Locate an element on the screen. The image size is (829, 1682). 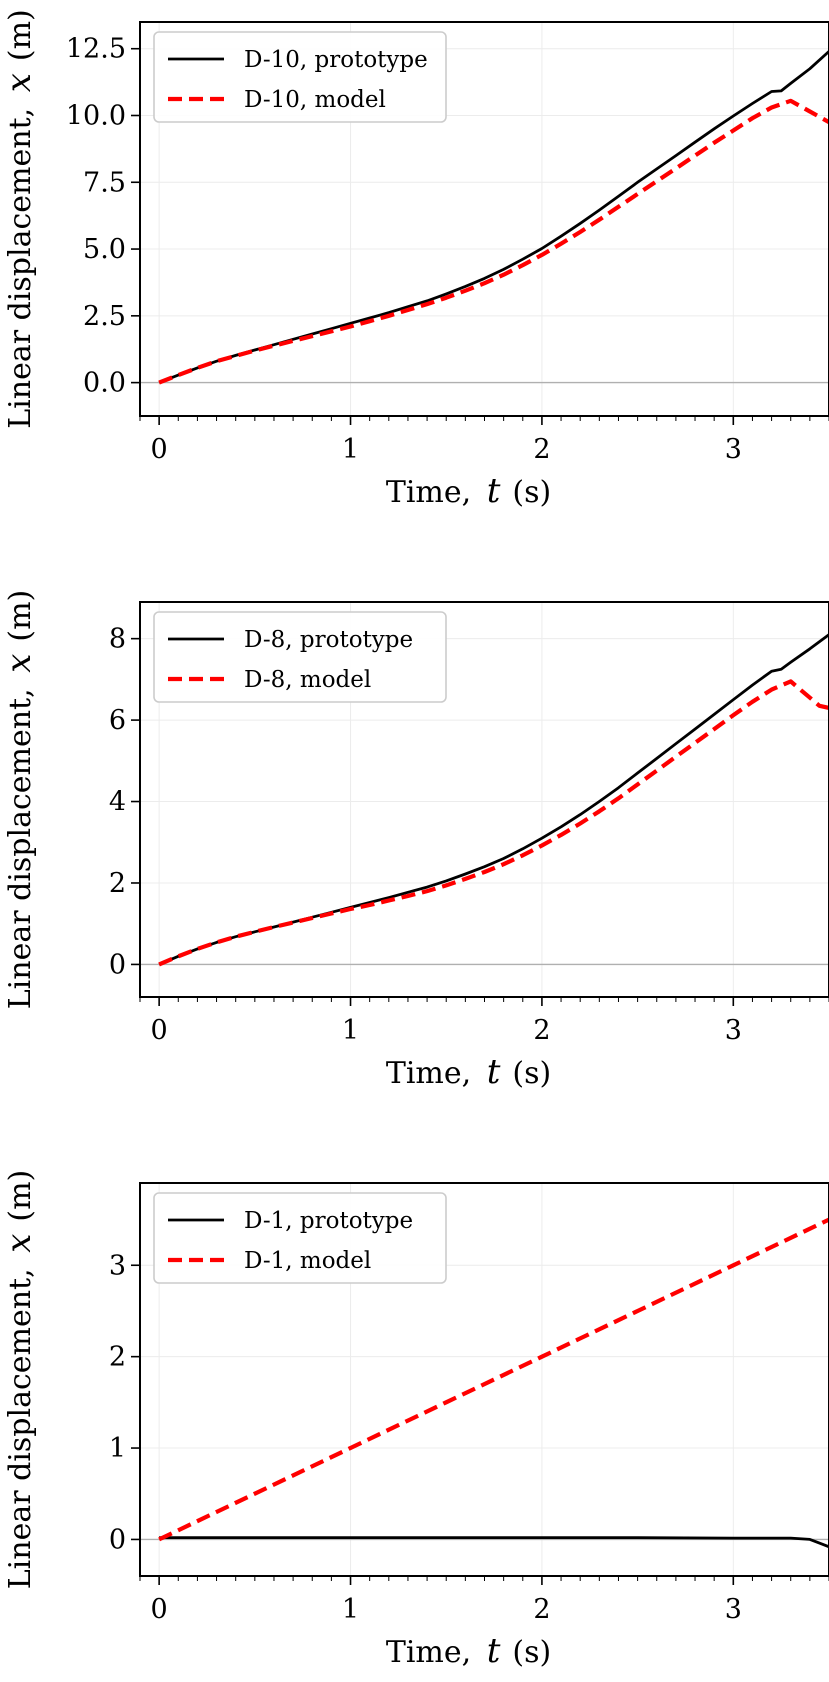
y-tick-label: 12.5 is located at coordinates (96, 49).